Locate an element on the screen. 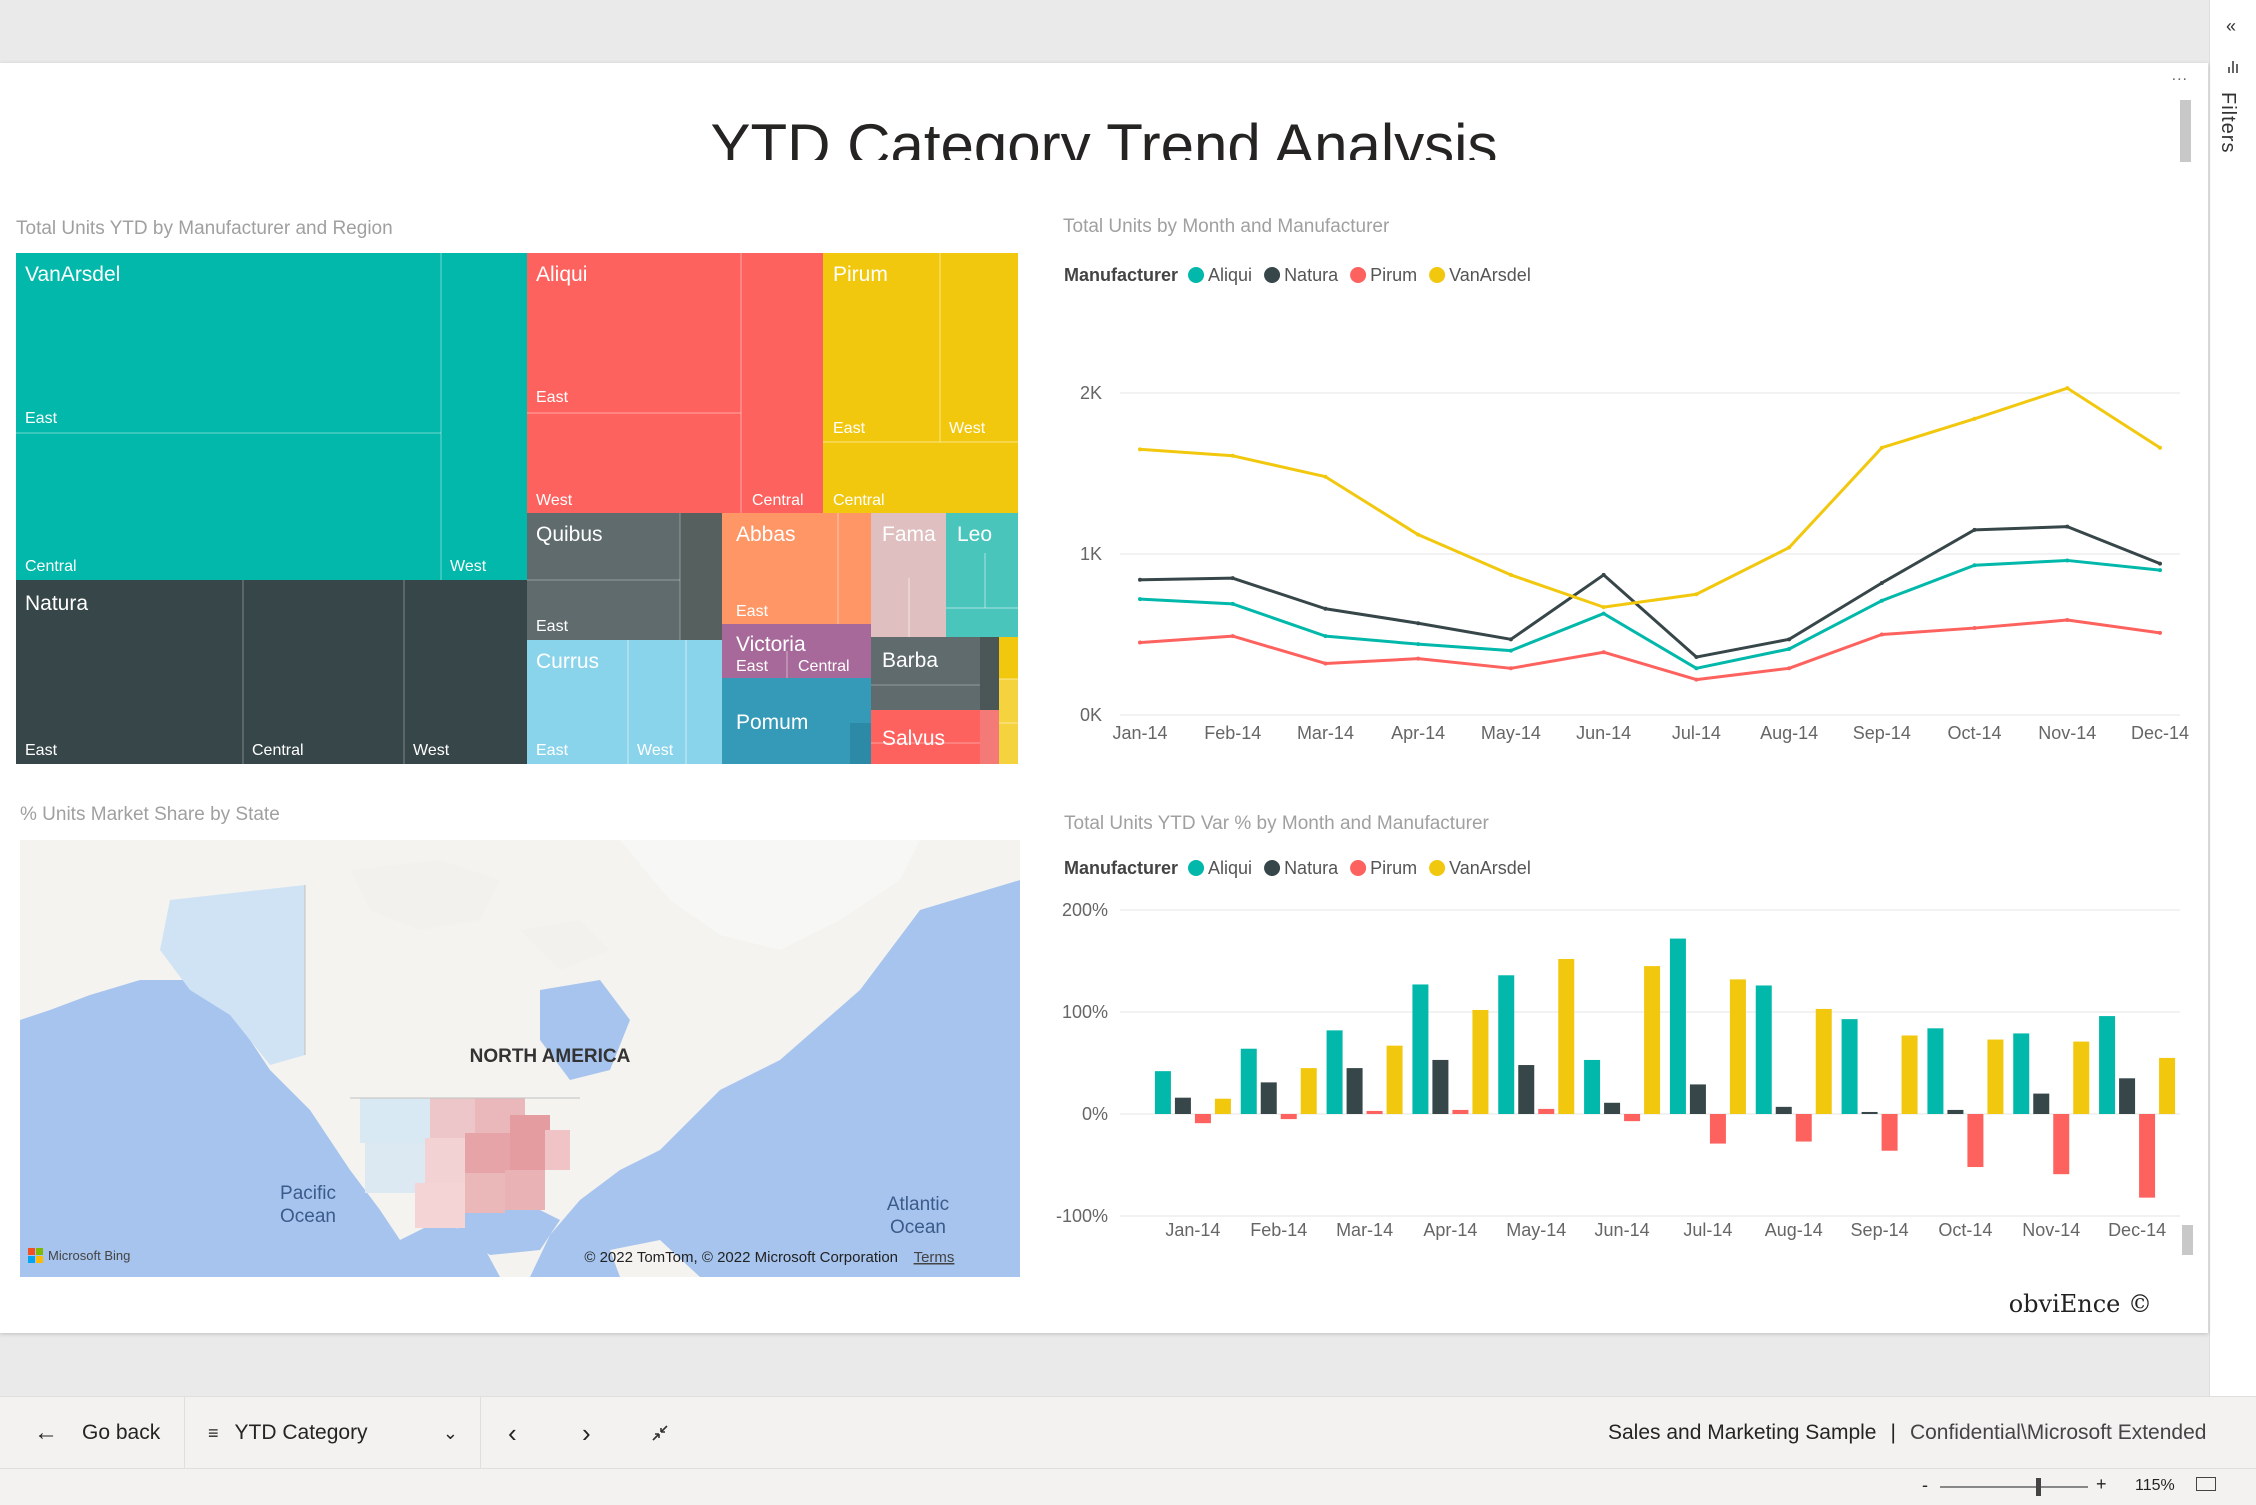 The image size is (2256, 1505). treemap-fama: Fama is located at coordinates (908, 575).